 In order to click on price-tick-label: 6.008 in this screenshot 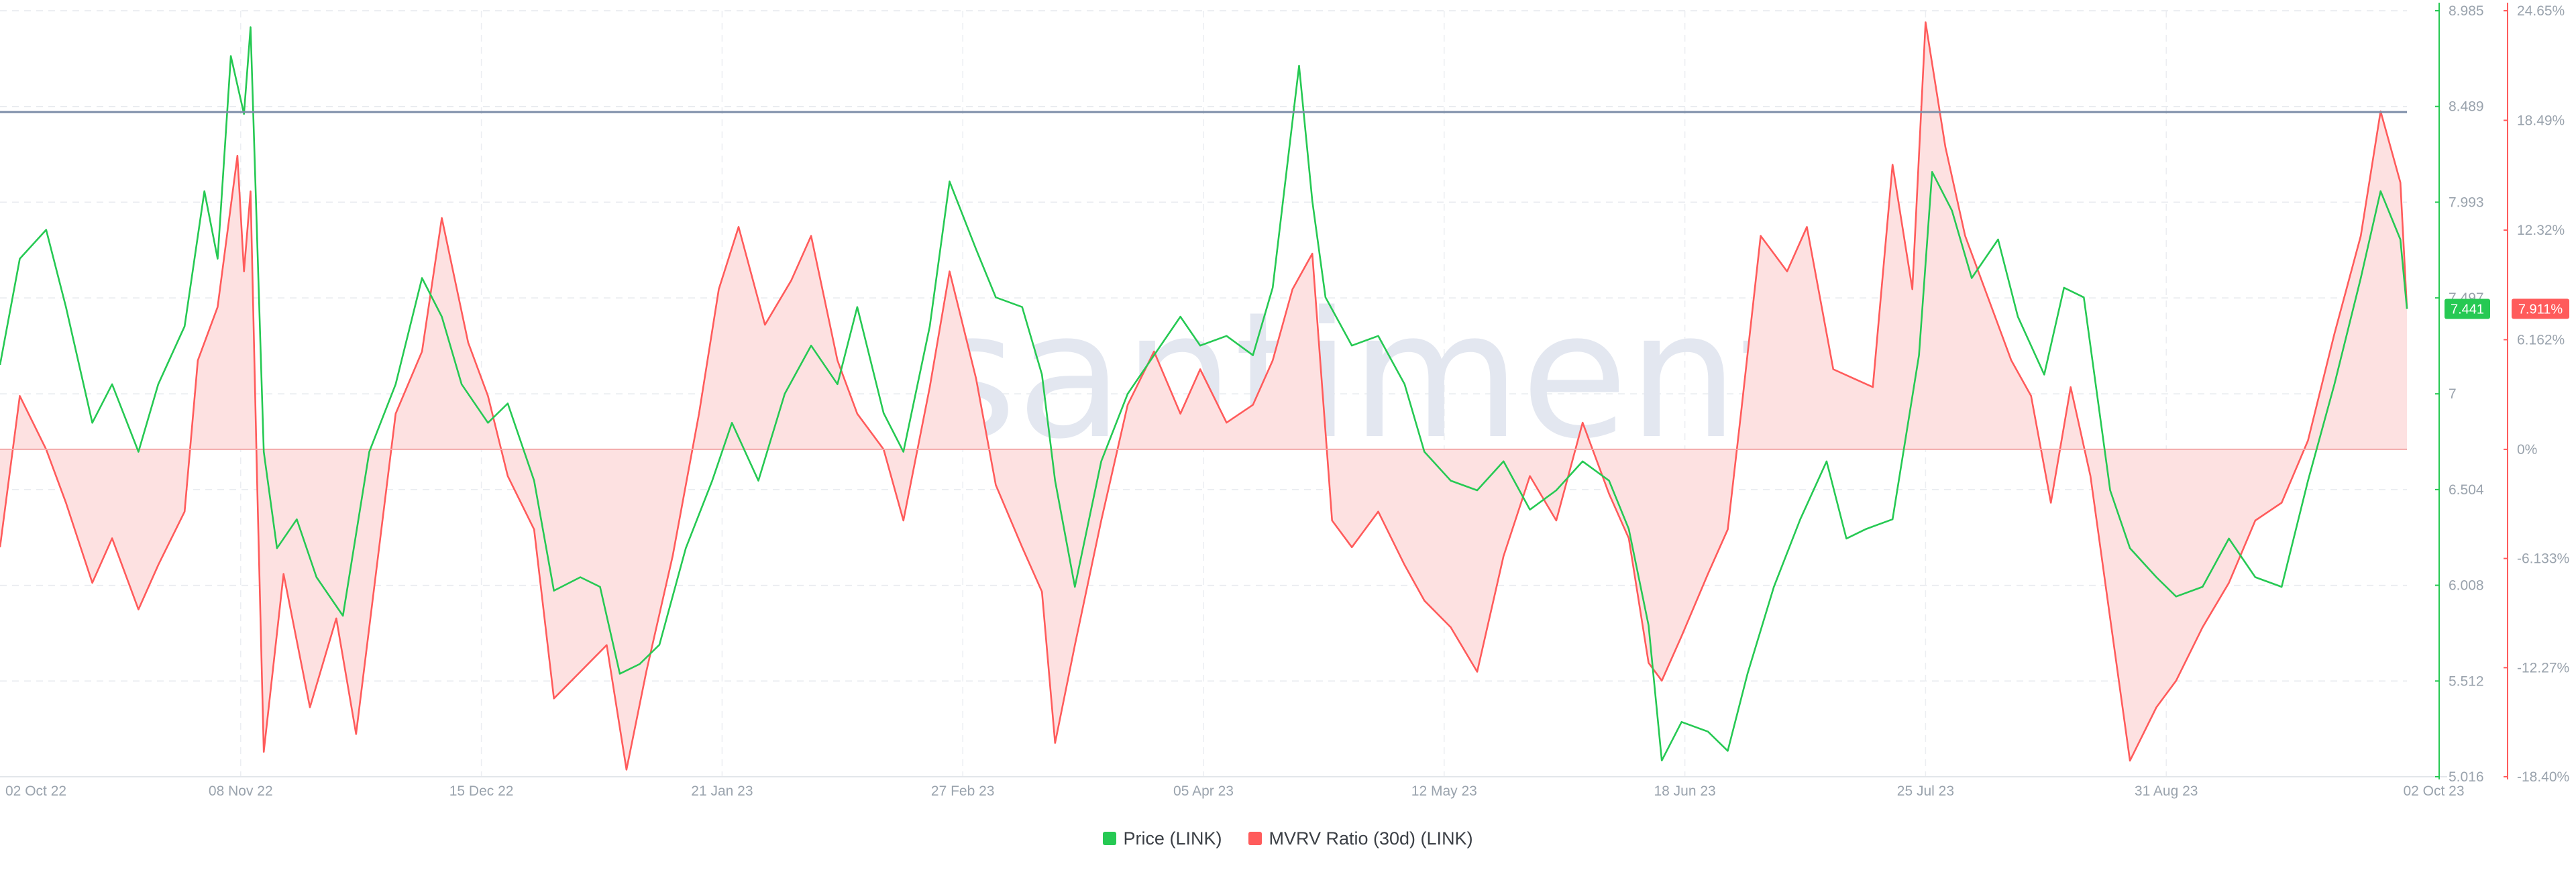, I will do `click(2466, 586)`.